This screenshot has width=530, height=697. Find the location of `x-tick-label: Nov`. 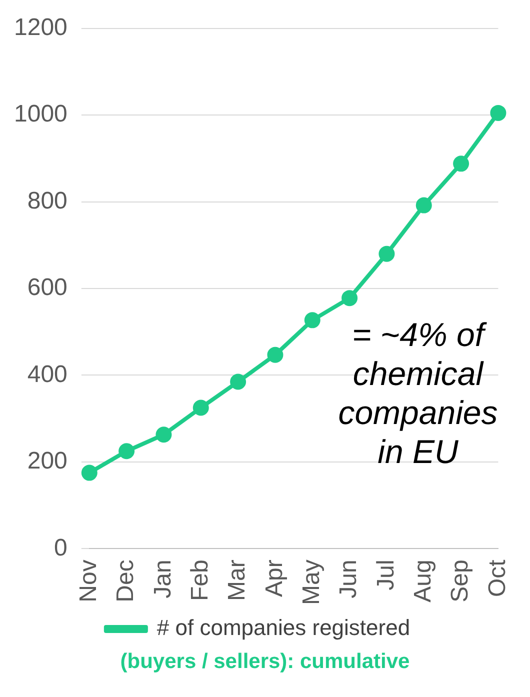

x-tick-label: Nov is located at coordinates (88, 581).